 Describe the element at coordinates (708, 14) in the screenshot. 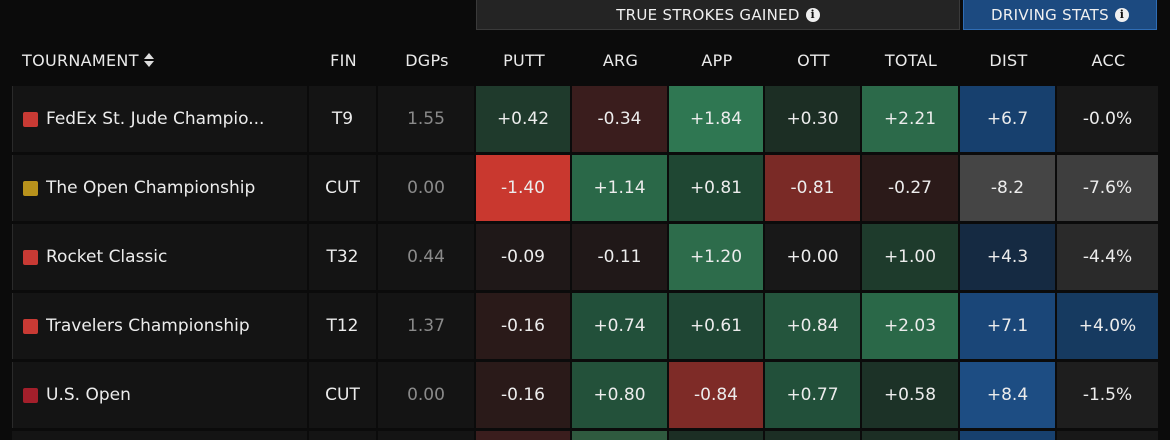

I see `true-strokes-gained-label: TRUE STROKES GAINED` at that location.